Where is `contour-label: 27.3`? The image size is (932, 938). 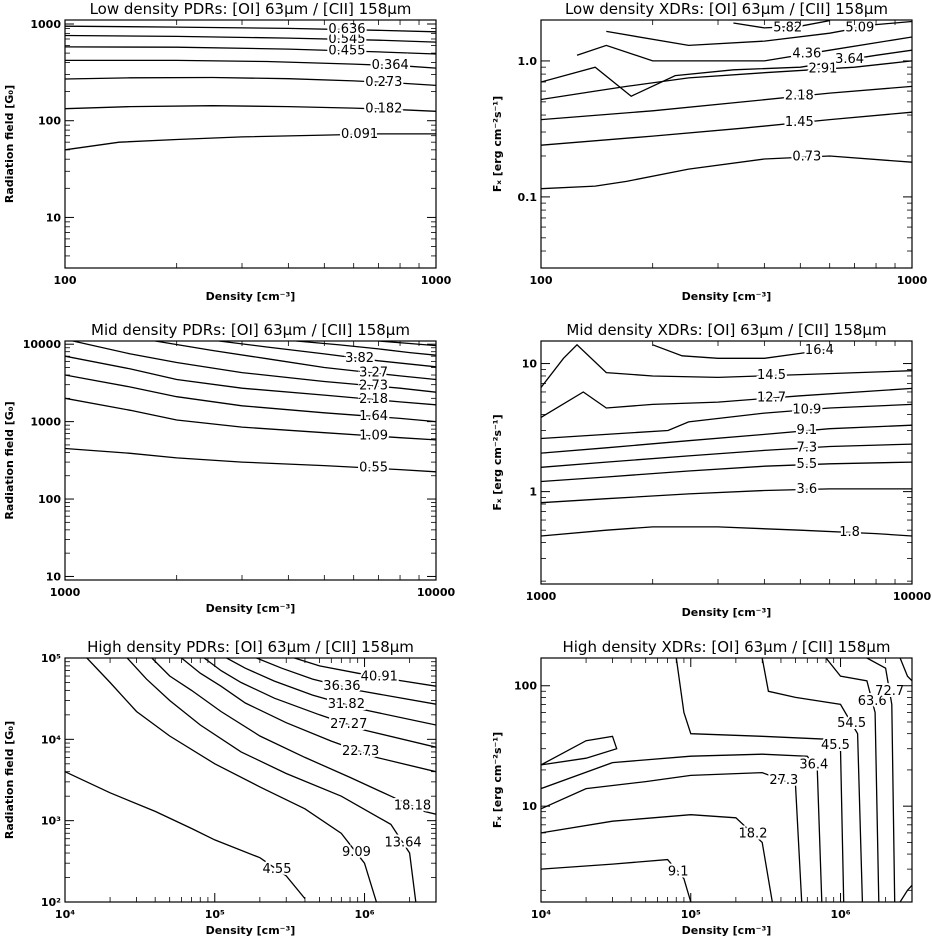 contour-label: 27.3 is located at coordinates (783, 780).